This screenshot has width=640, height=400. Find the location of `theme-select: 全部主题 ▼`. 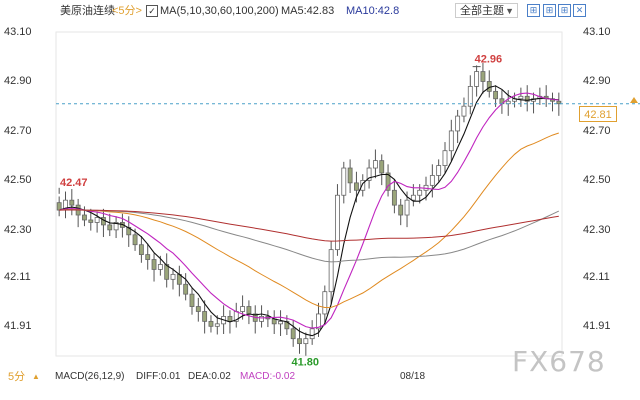

theme-select: 全部主题 ▼ is located at coordinates (486, 10).